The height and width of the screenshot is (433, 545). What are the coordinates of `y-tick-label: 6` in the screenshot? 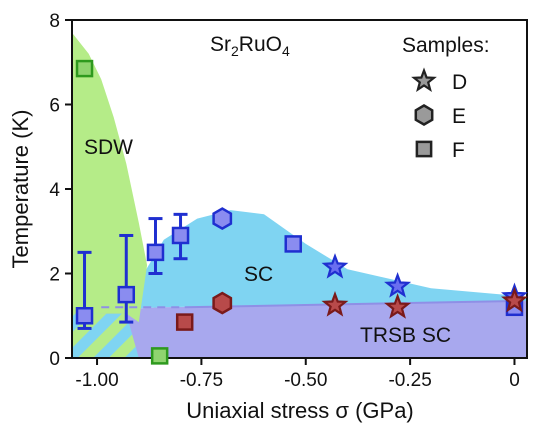 It's located at (54, 106).